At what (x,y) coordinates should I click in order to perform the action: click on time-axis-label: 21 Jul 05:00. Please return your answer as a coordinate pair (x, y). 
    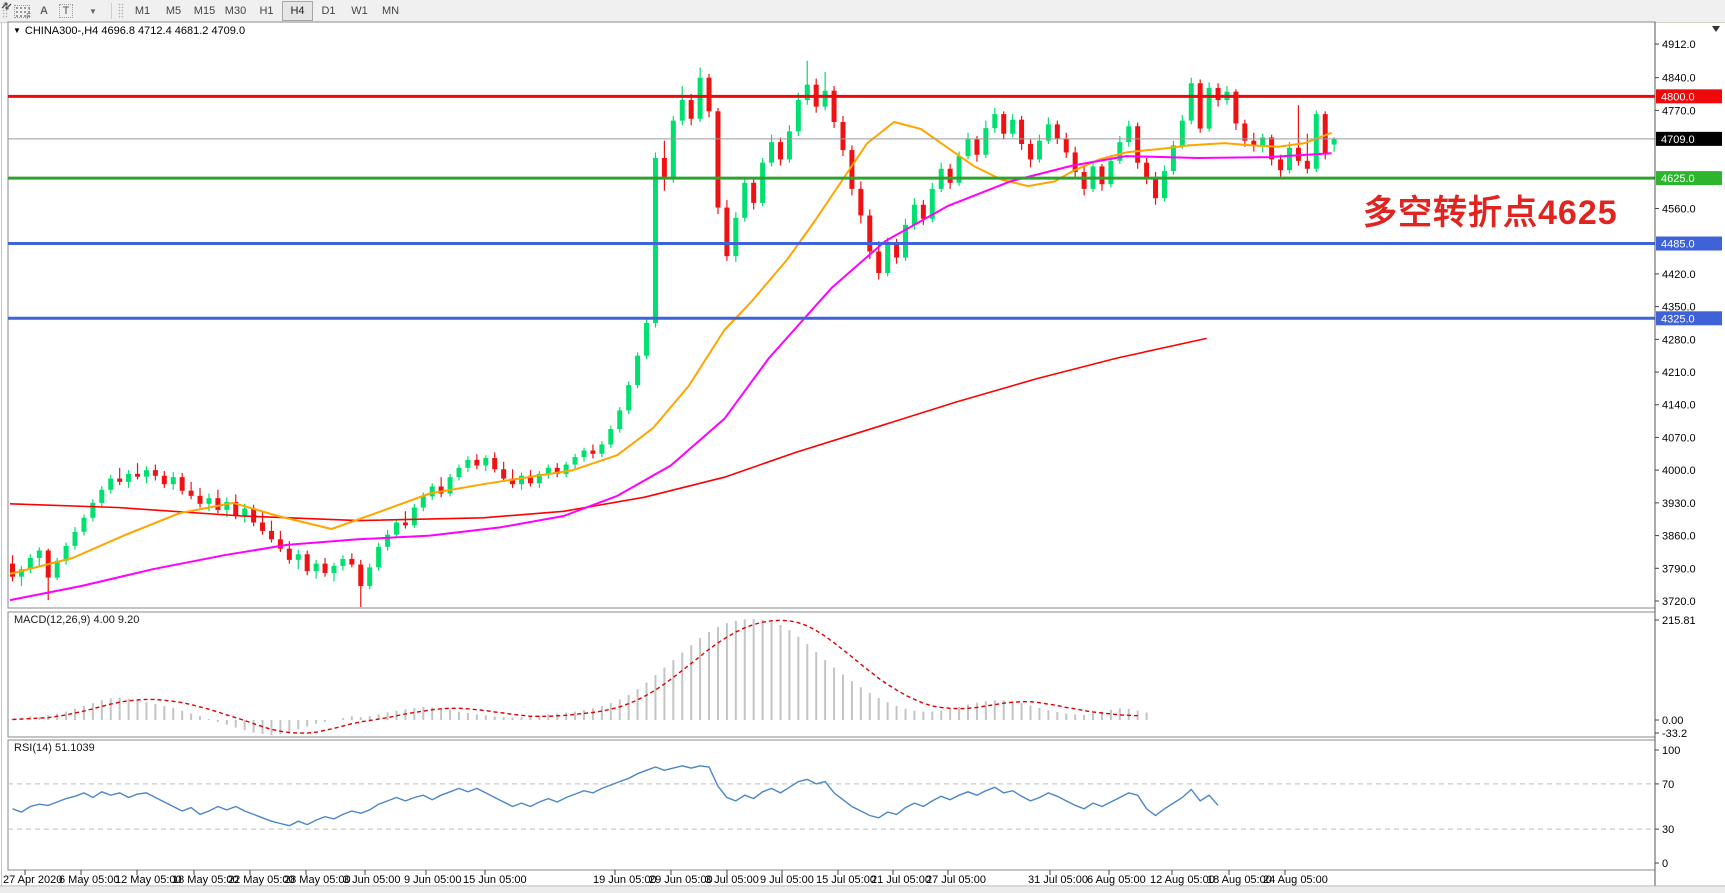
    Looking at the image, I should click on (901, 880).